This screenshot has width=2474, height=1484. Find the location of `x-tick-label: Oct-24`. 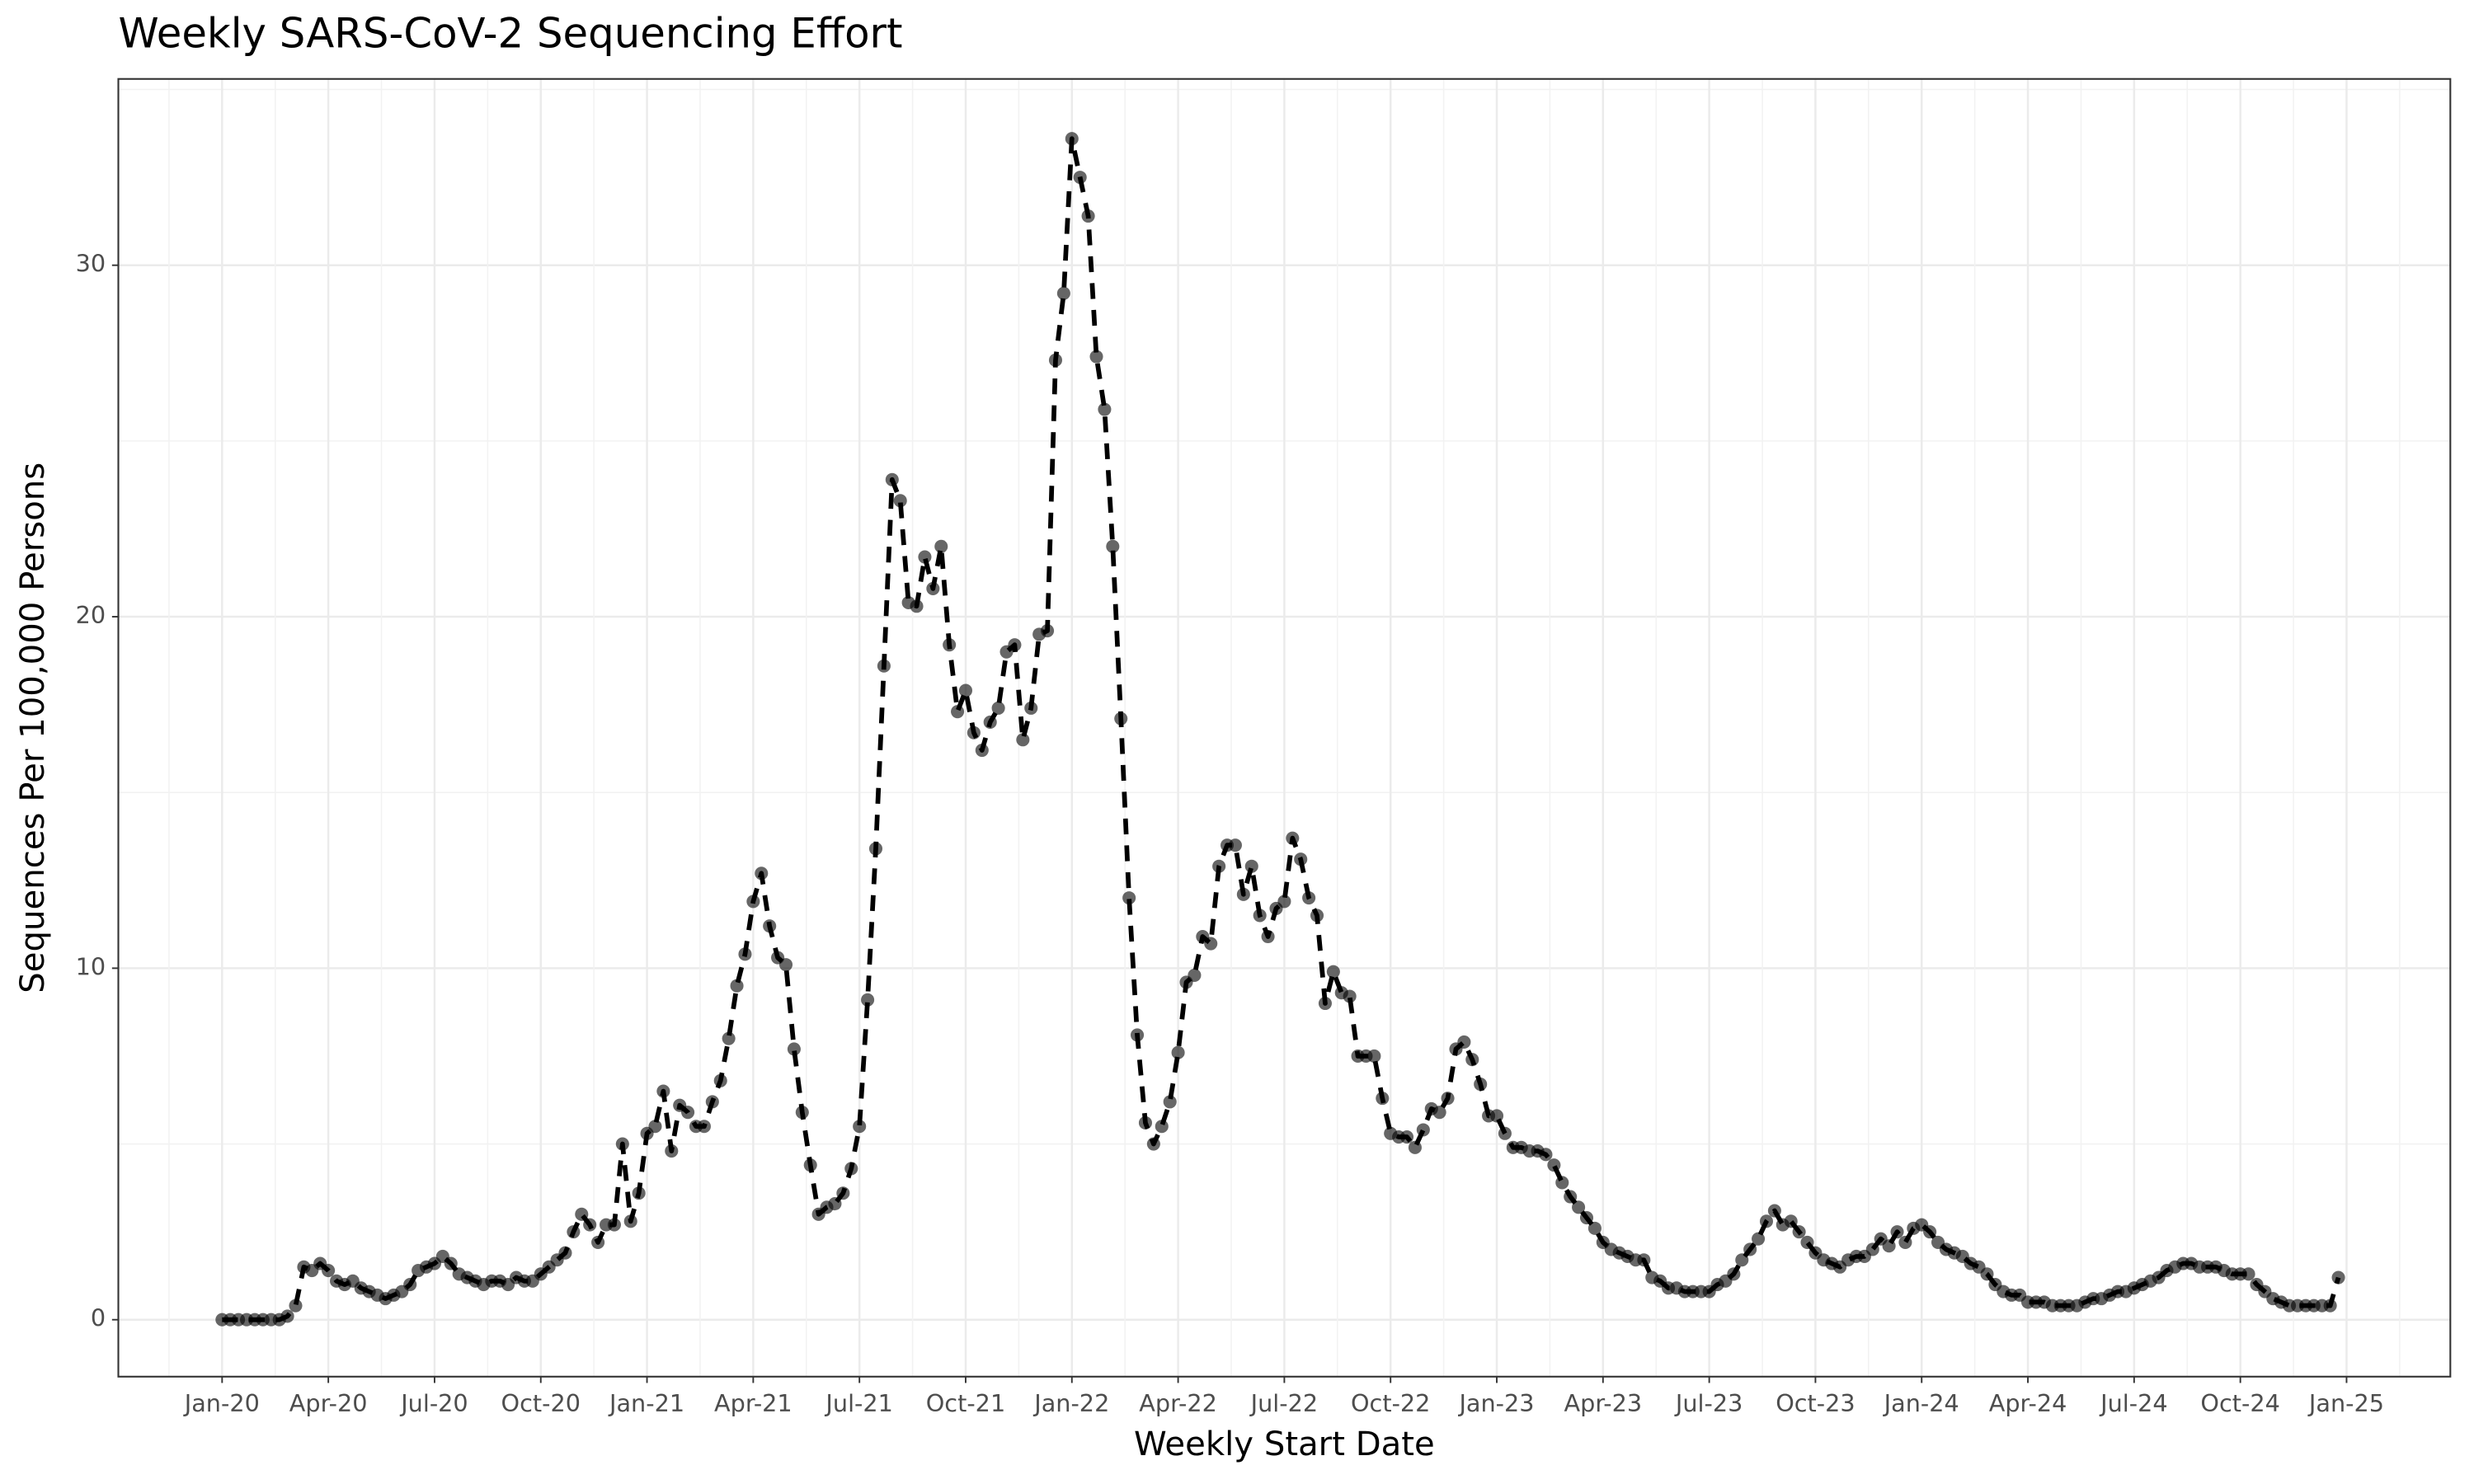

x-tick-label: Oct-24 is located at coordinates (2239, 1403).